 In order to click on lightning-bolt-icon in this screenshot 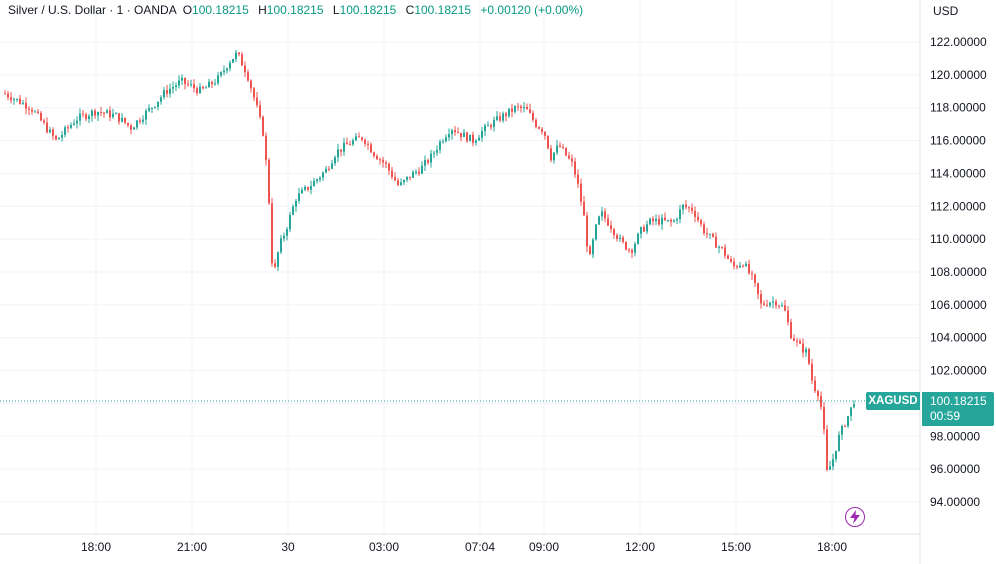, I will do `click(855, 517)`.